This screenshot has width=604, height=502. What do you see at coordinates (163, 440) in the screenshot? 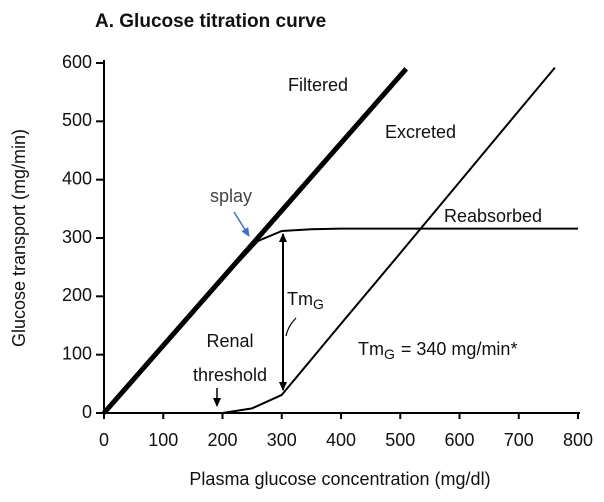
I see `x-tick-label: 100` at bounding box center [163, 440].